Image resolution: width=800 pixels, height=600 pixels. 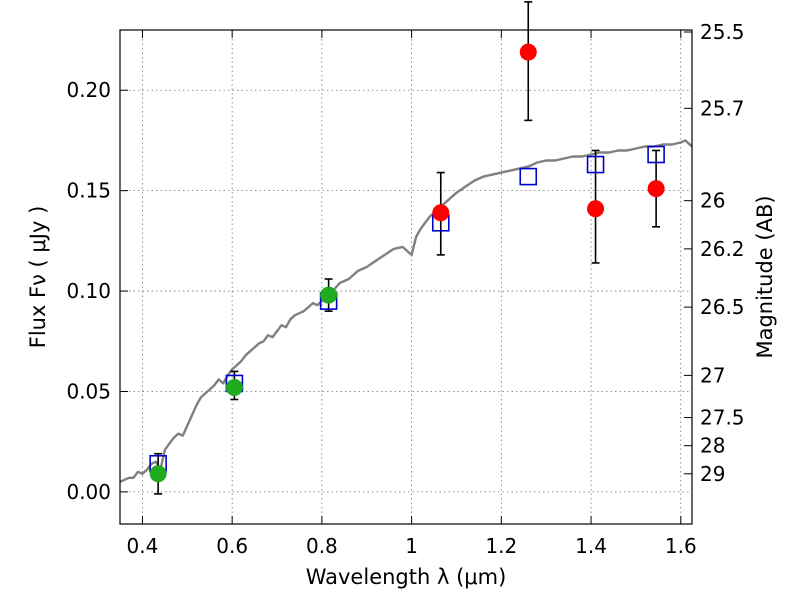 What do you see at coordinates (88, 90) in the screenshot?
I see `y-tick-label: 0.20` at bounding box center [88, 90].